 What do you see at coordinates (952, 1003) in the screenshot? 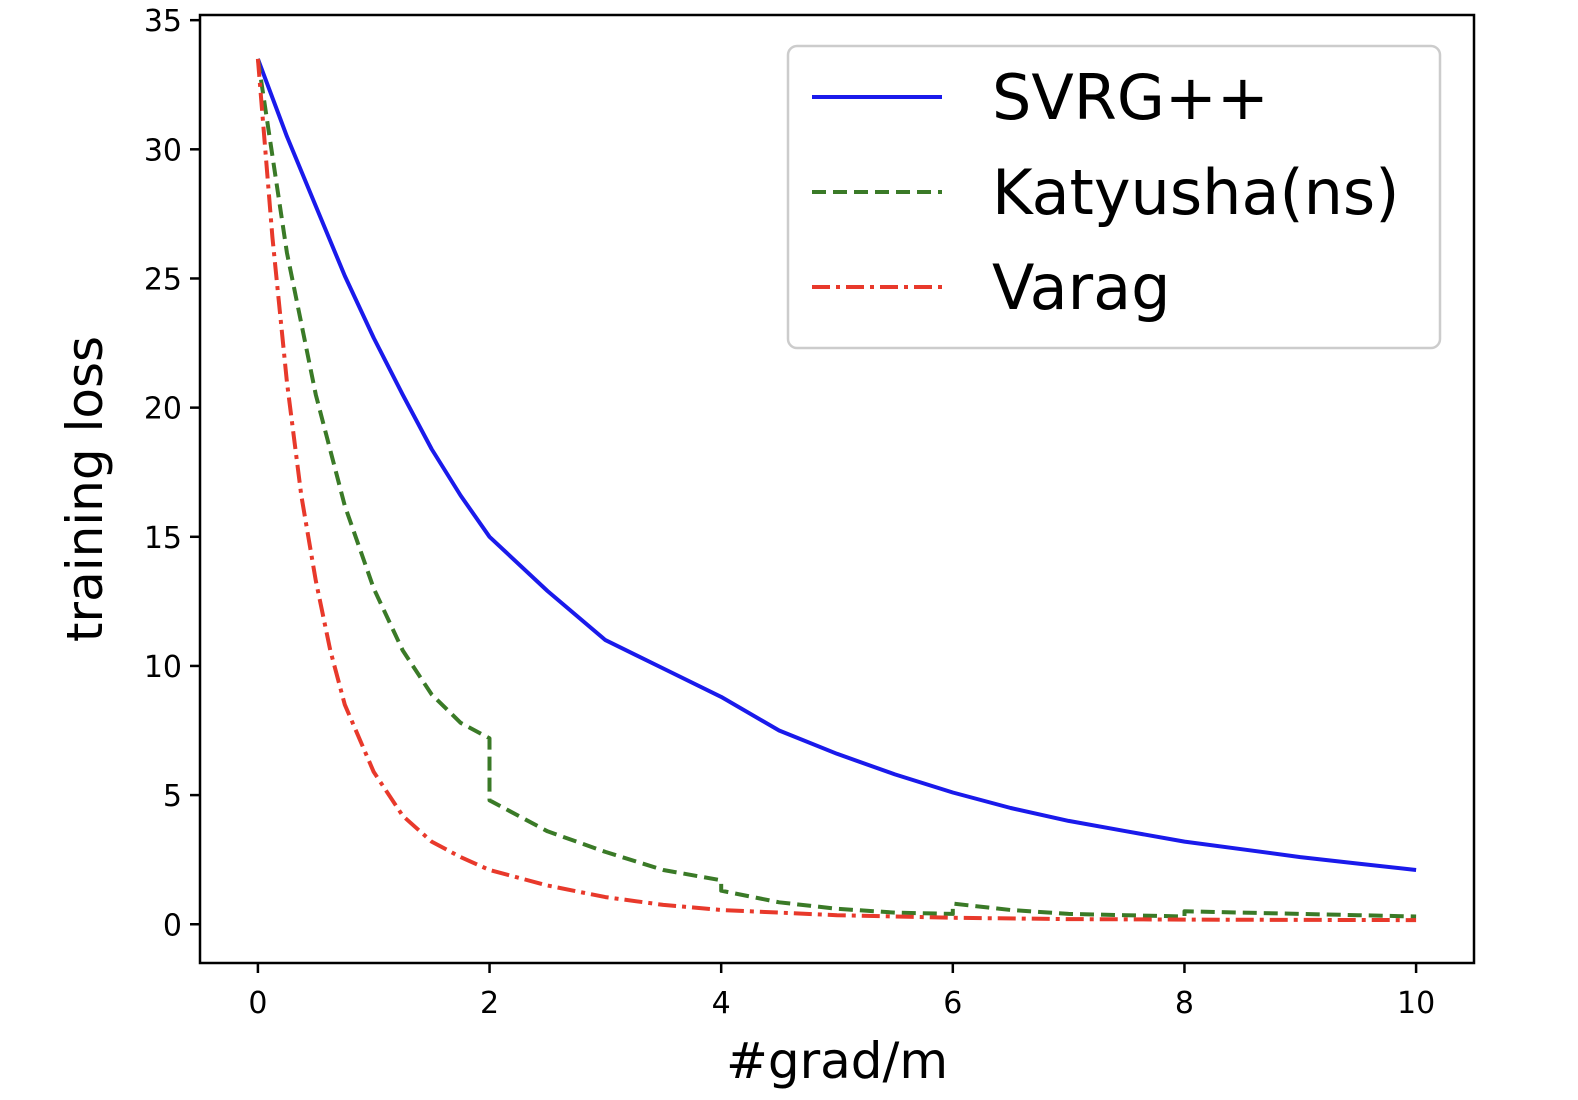
I see `x-tick-label: 6` at bounding box center [952, 1003].